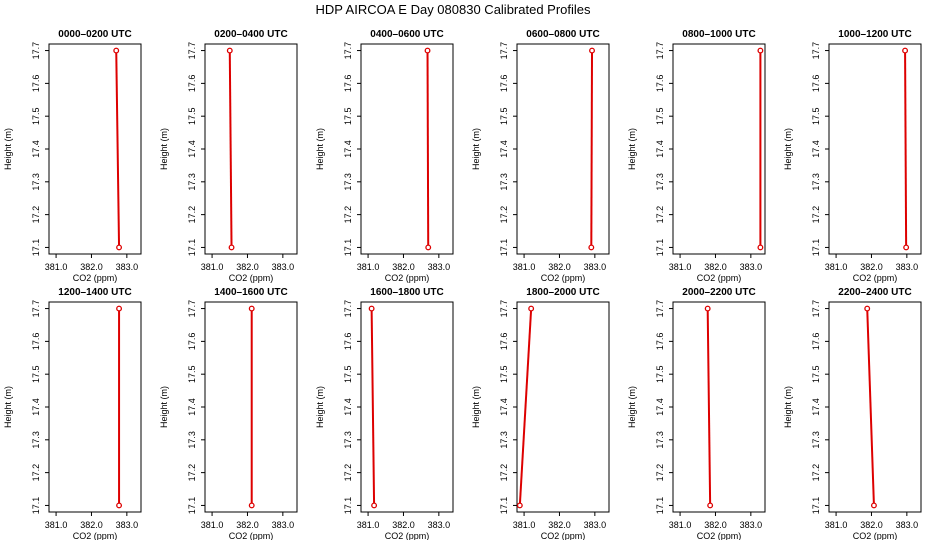 Image resolution: width=936 pixels, height=540 pixels. I want to click on panel-title: 0400–0600 UTC, so click(406, 34).